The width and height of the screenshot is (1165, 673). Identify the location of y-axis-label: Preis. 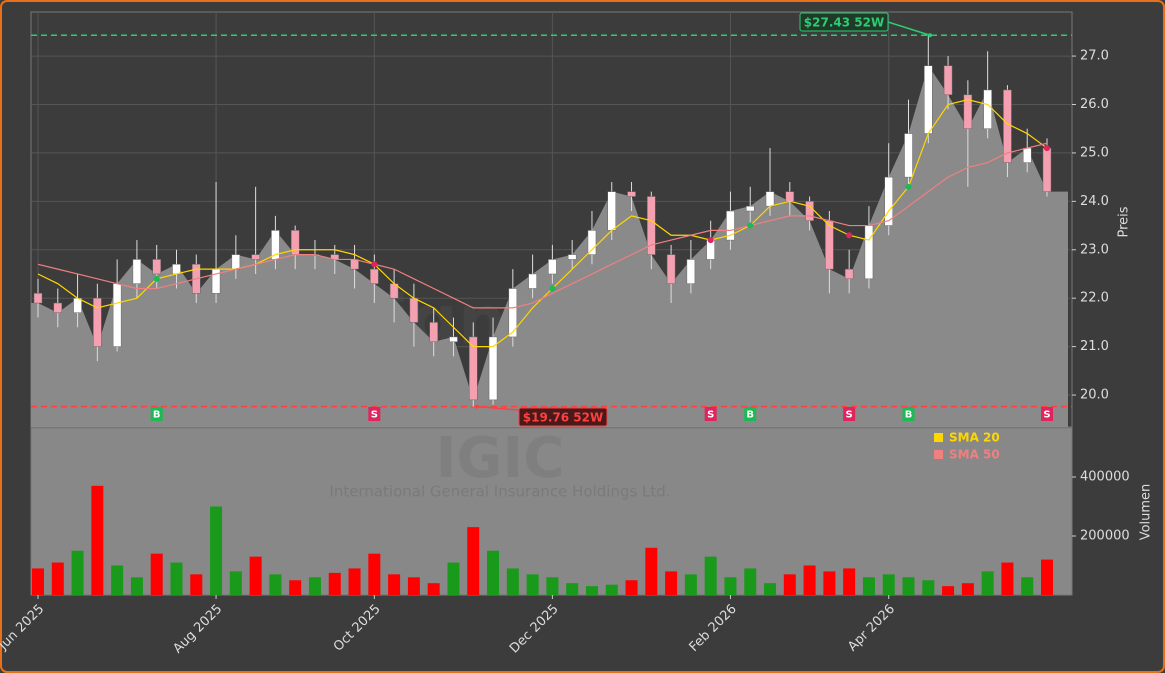
(1124, 221).